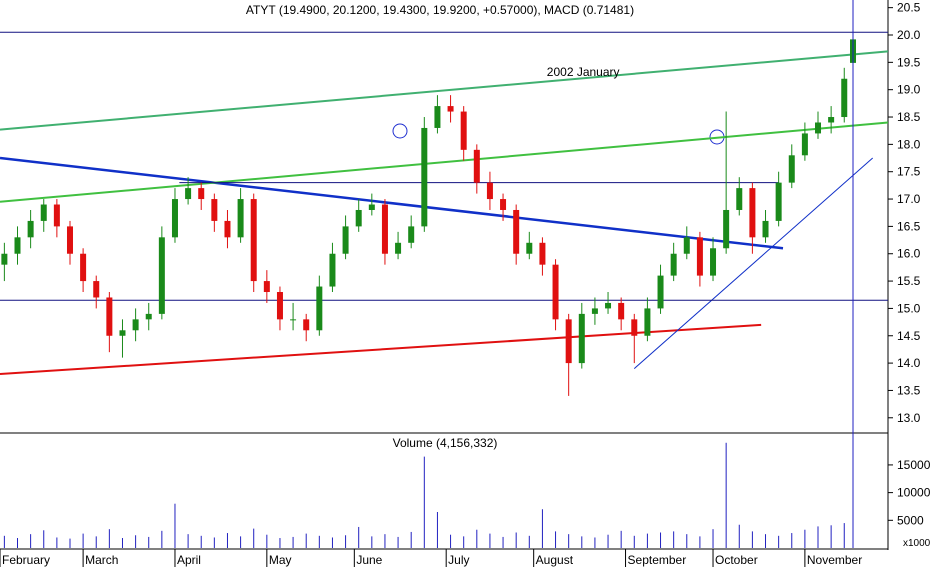 Image resolution: width=937 pixels, height=572 pixels. I want to click on y-tick-label: 17.5, so click(909, 172).